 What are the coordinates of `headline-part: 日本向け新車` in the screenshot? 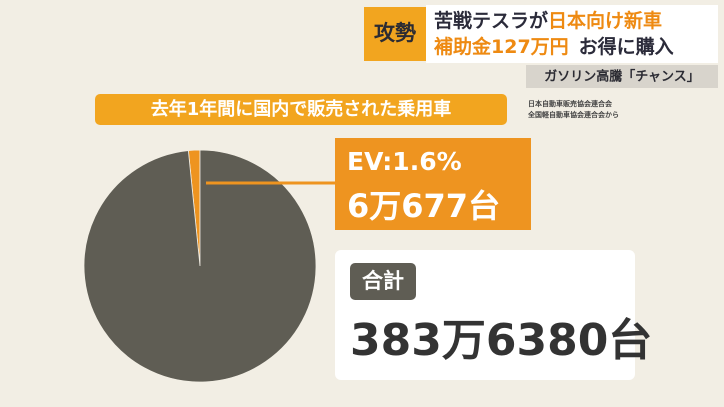 It's located at (605, 20).